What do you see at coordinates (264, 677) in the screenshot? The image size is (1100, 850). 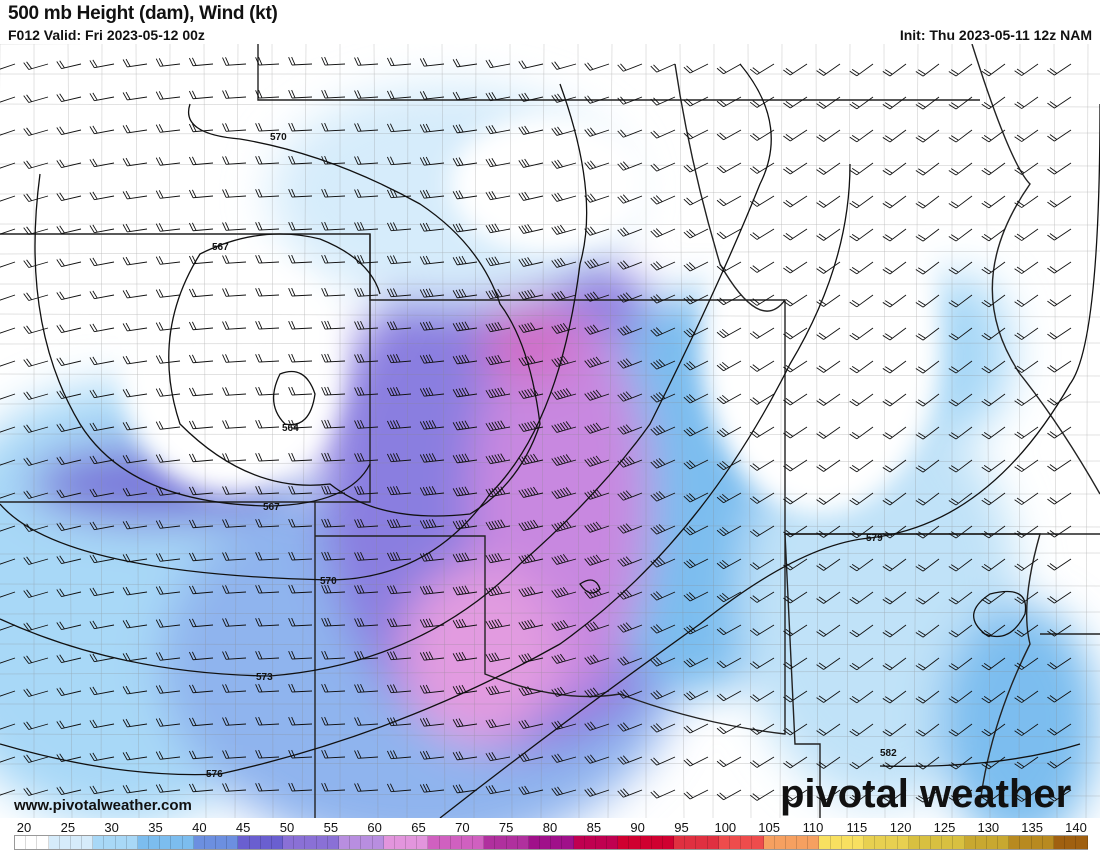 I see `contour-label: 573` at bounding box center [264, 677].